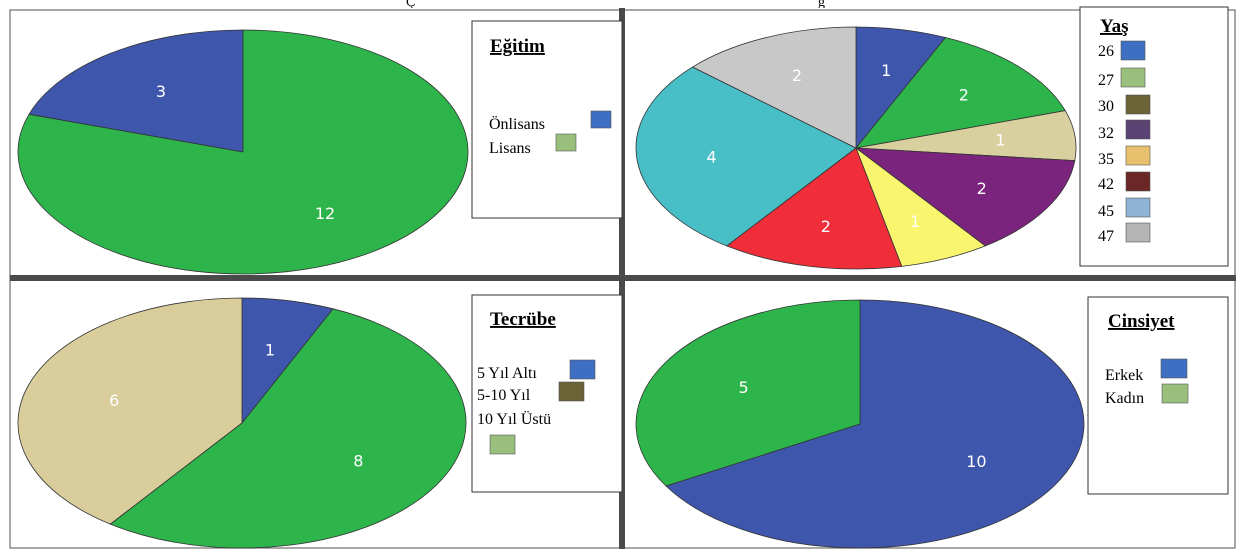 The image size is (1236, 554). Describe the element at coordinates (504, 395) in the screenshot. I see `legend-label-3-2: 5-10 Yıl` at that location.